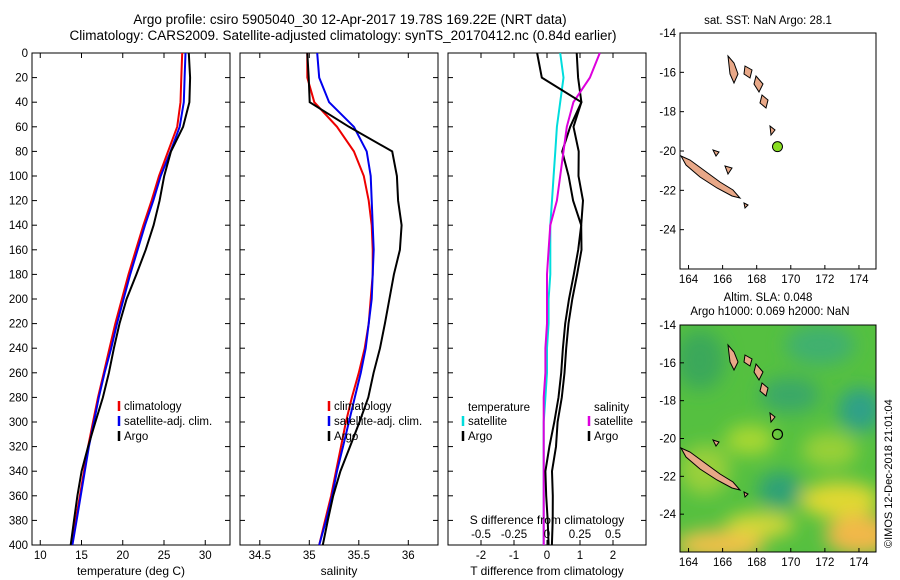  What do you see at coordinates (580, 556) in the screenshot?
I see `x-tick-label: 1` at bounding box center [580, 556].